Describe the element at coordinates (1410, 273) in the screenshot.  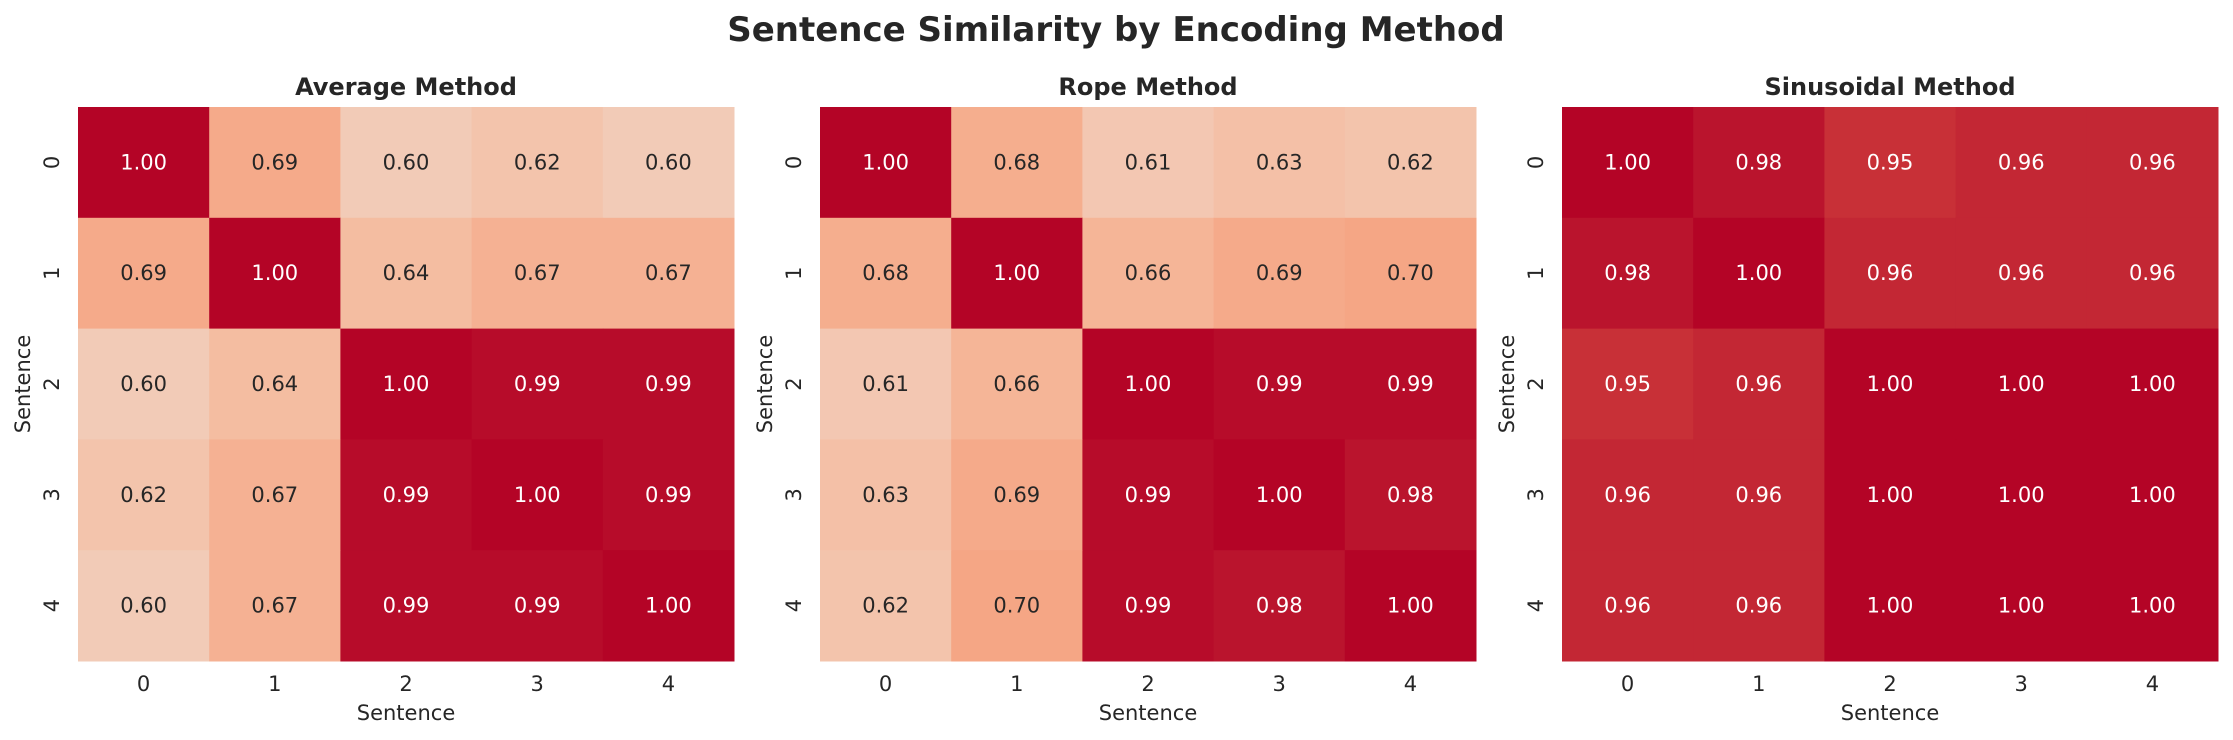
I see `cell-value-label: 0.70` at that location.